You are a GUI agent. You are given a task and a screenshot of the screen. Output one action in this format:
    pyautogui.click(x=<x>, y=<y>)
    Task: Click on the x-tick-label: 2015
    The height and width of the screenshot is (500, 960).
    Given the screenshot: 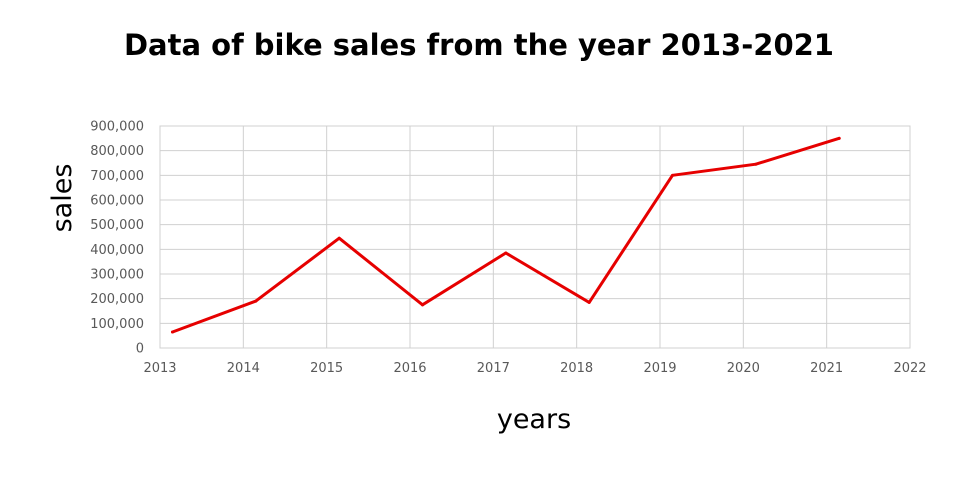 What is the action you would take?
    pyautogui.click(x=326, y=368)
    